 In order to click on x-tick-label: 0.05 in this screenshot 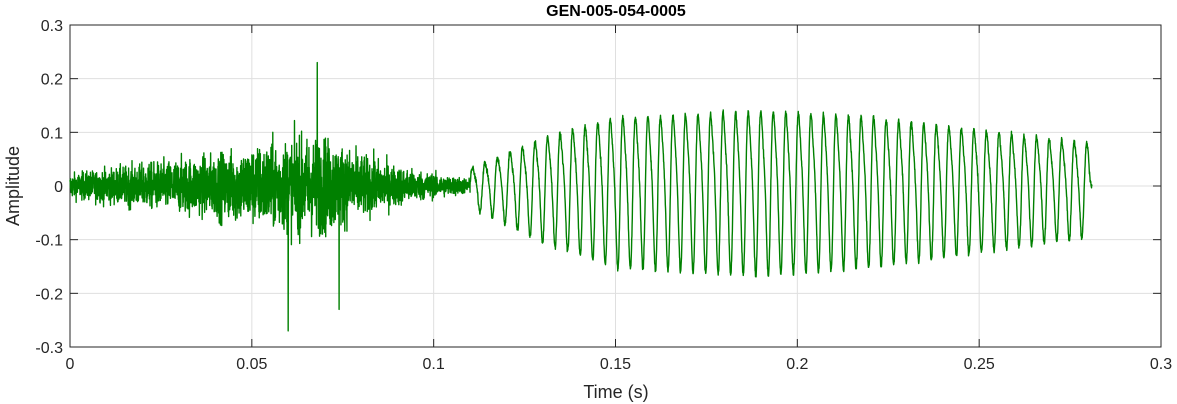, I will do `click(251, 364)`.